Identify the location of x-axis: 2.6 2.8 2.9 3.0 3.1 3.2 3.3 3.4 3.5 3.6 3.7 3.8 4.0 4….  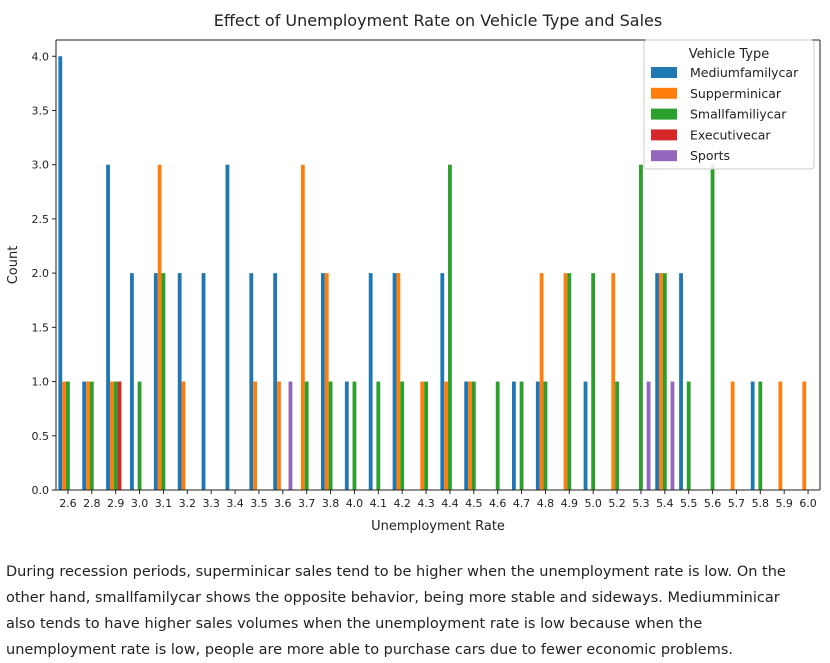
(438, 500).